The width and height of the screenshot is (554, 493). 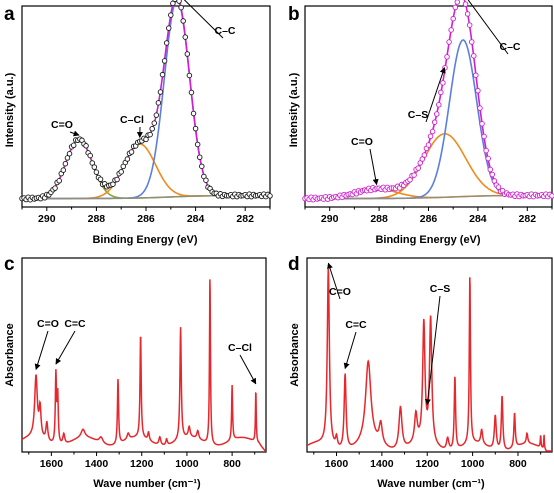 What do you see at coordinates (428, 464) in the screenshot?
I see `panel-d-xtick-label: 1200` at bounding box center [428, 464].